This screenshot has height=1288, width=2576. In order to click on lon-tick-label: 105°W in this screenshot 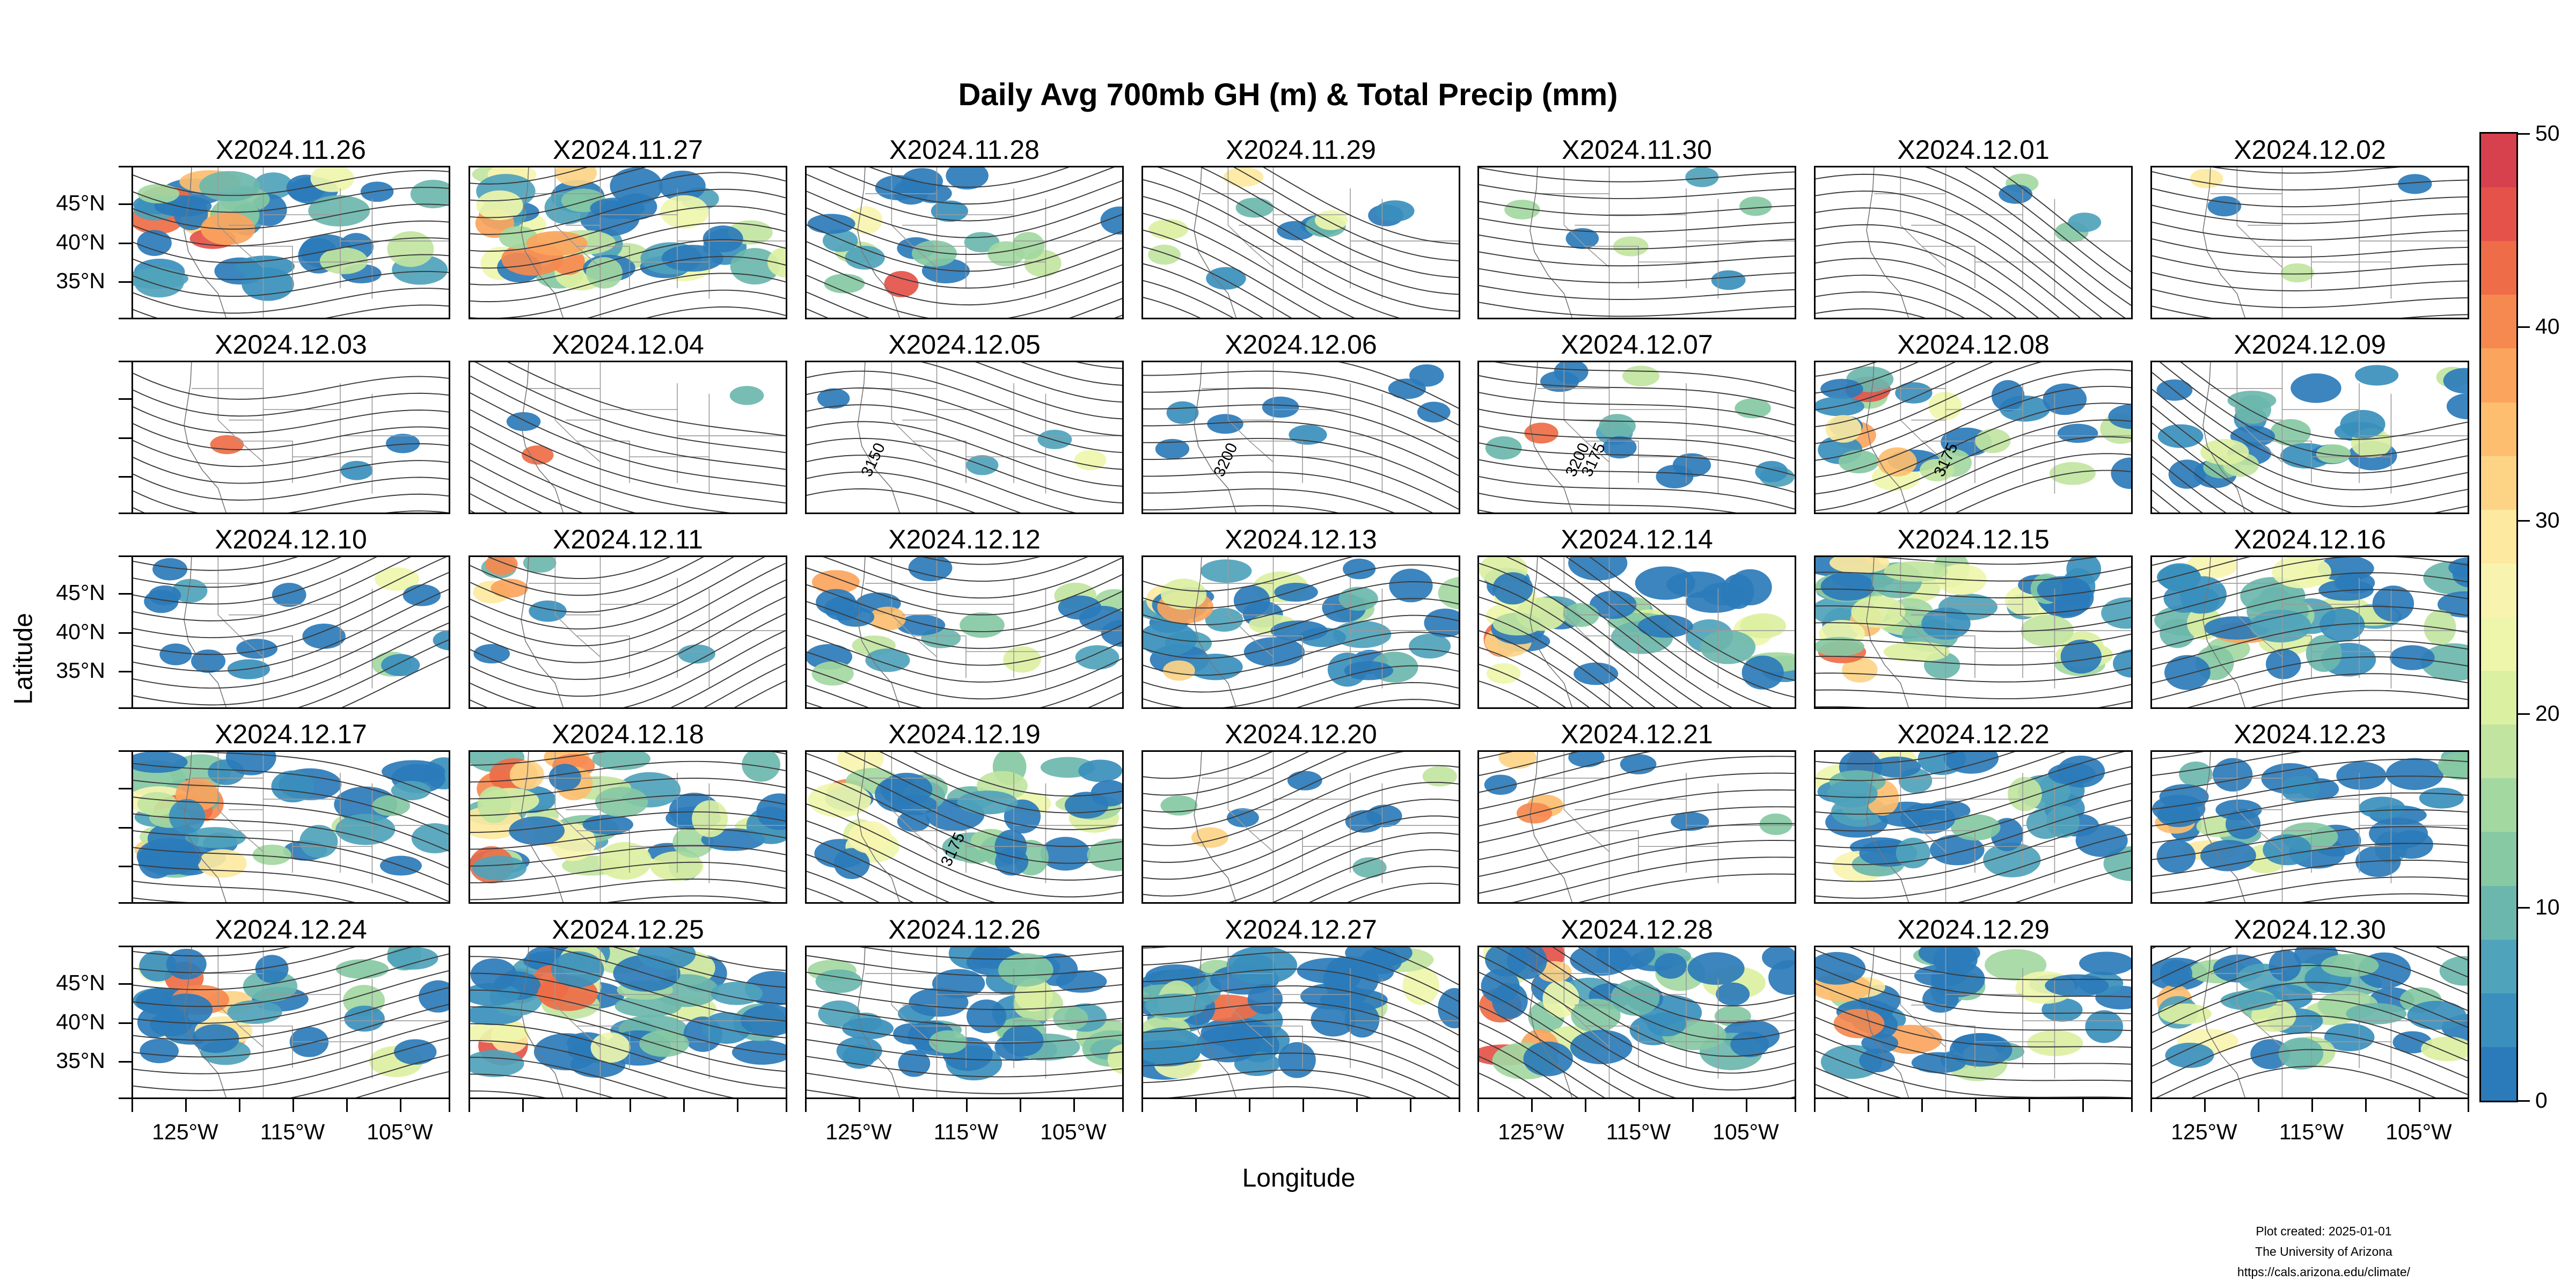, I will do `click(1746, 1131)`.